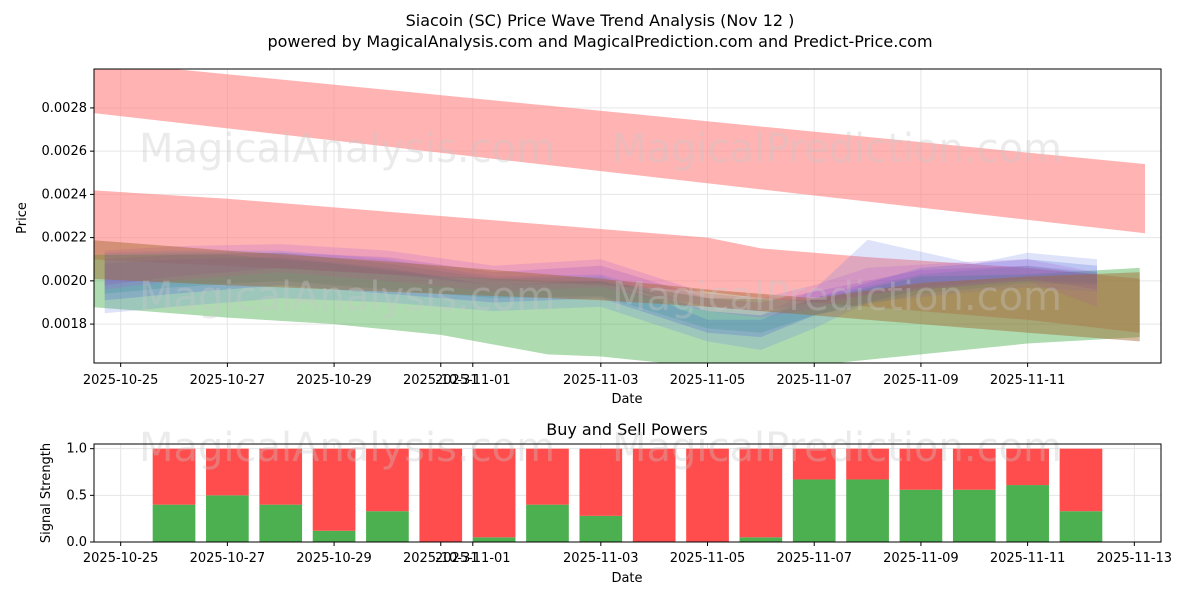  I want to click on price-x-tick-label-1: 2025-10-27, so click(228, 380).